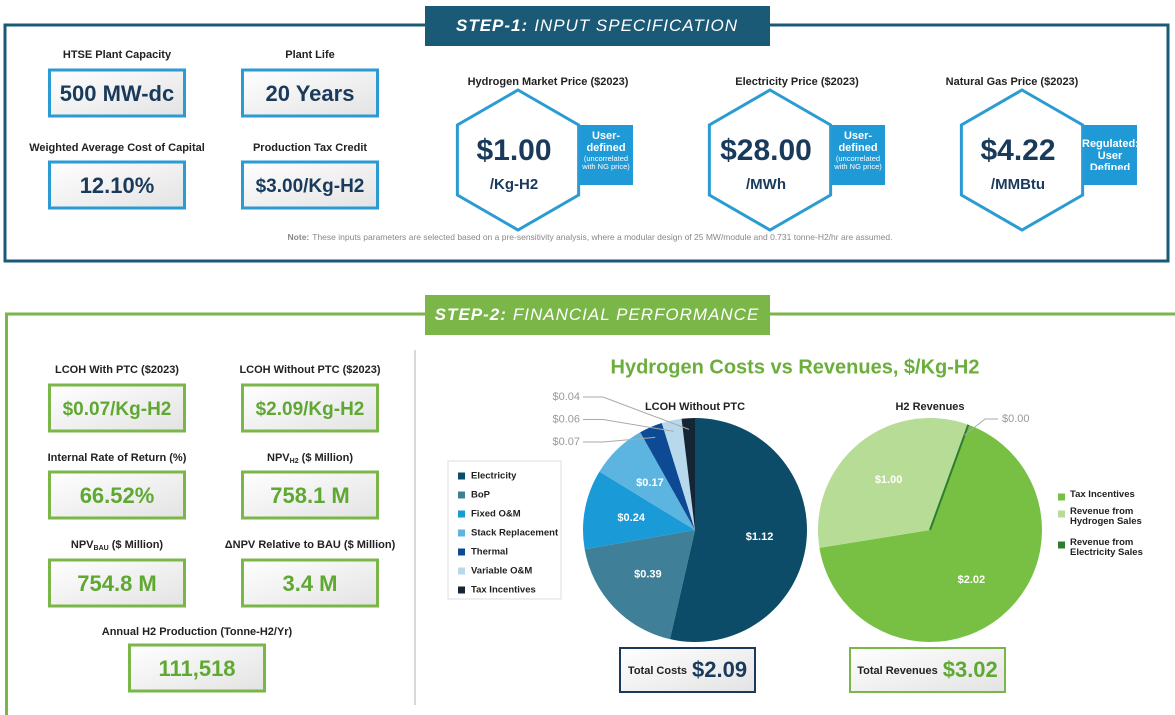  I want to click on note-label: Note:, so click(299, 237).